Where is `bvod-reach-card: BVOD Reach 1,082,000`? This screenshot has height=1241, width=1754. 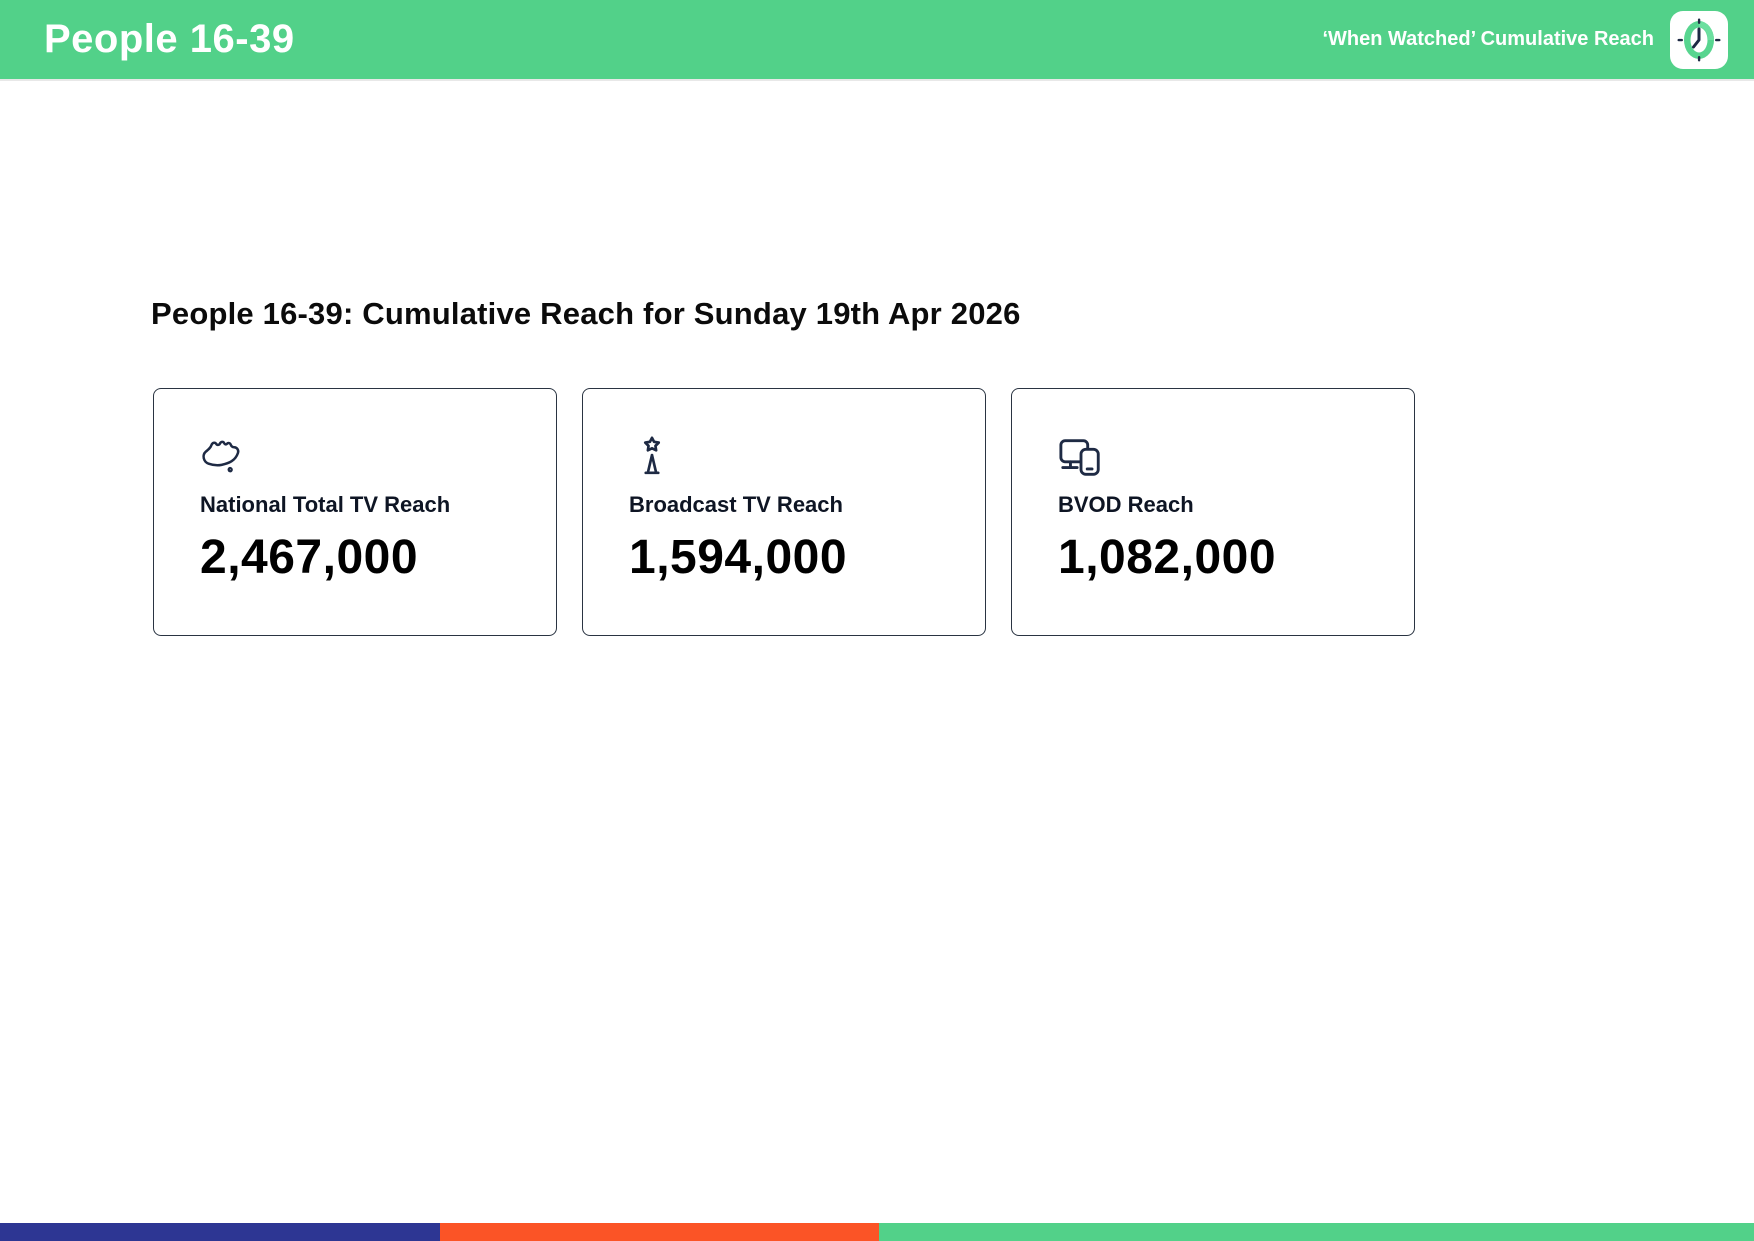 bvod-reach-card: BVOD Reach 1,082,000 is located at coordinates (1213, 512).